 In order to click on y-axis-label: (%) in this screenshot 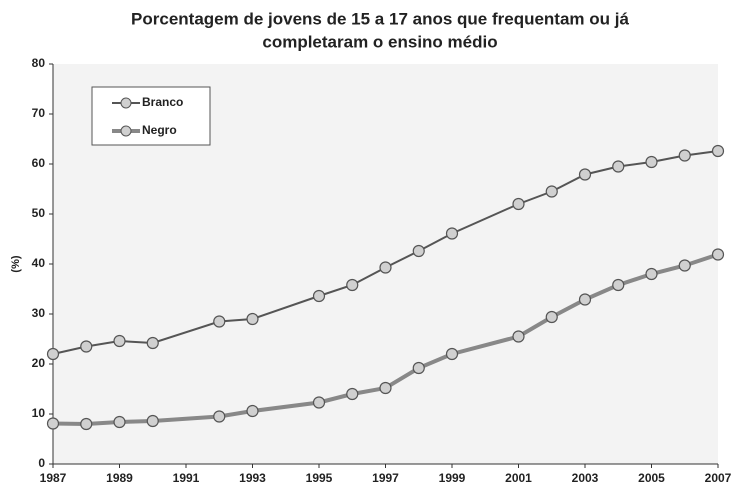, I will do `click(16, 263)`.